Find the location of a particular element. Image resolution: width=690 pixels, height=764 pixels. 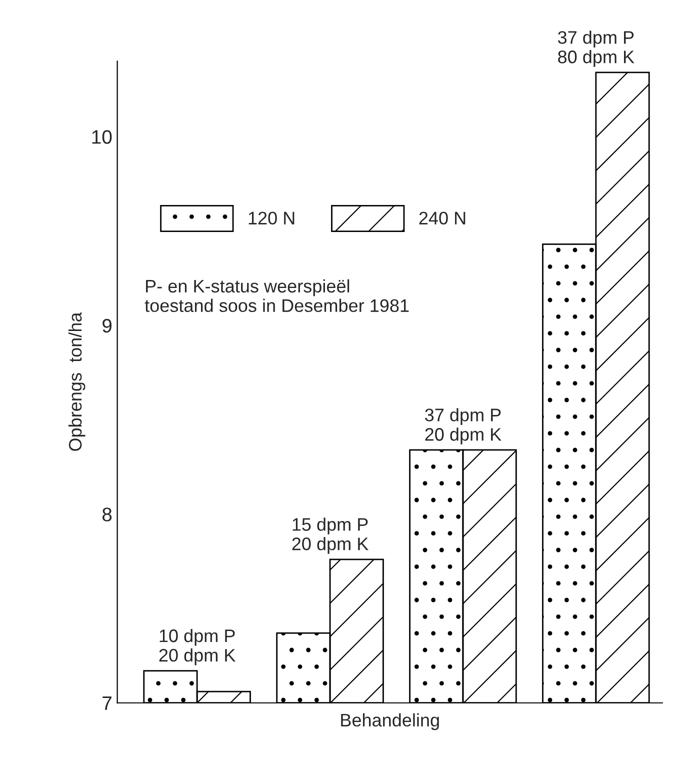

legend-label: 240 N is located at coordinates (442, 218).